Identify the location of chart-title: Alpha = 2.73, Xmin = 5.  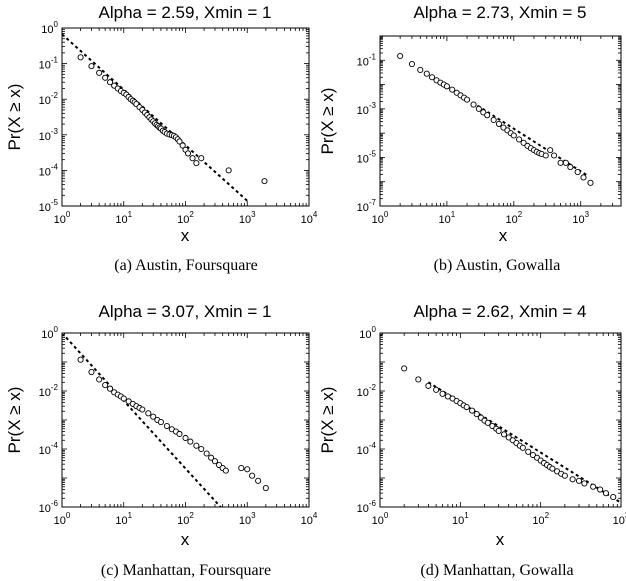
(500, 12).